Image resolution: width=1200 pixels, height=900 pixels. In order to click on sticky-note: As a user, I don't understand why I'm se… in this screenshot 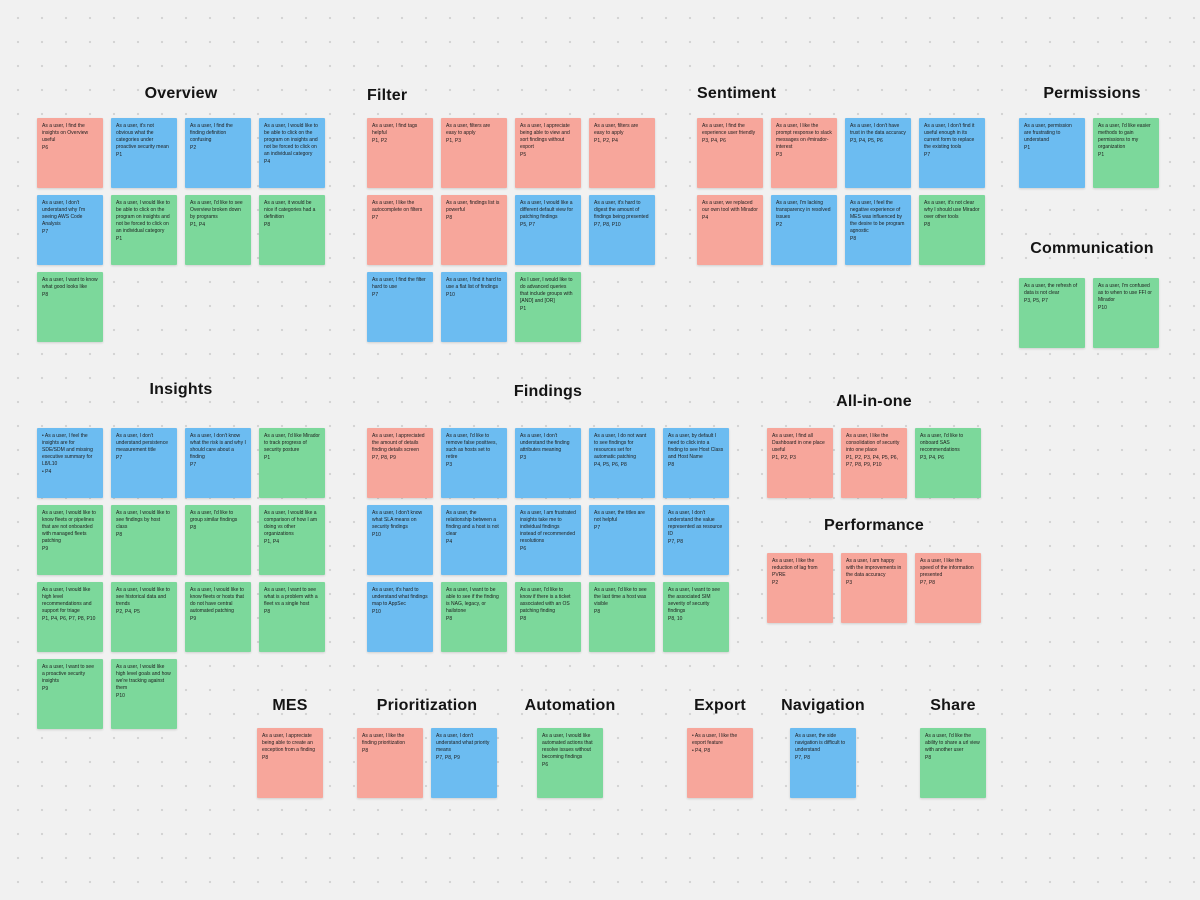, I will do `click(70, 230)`.